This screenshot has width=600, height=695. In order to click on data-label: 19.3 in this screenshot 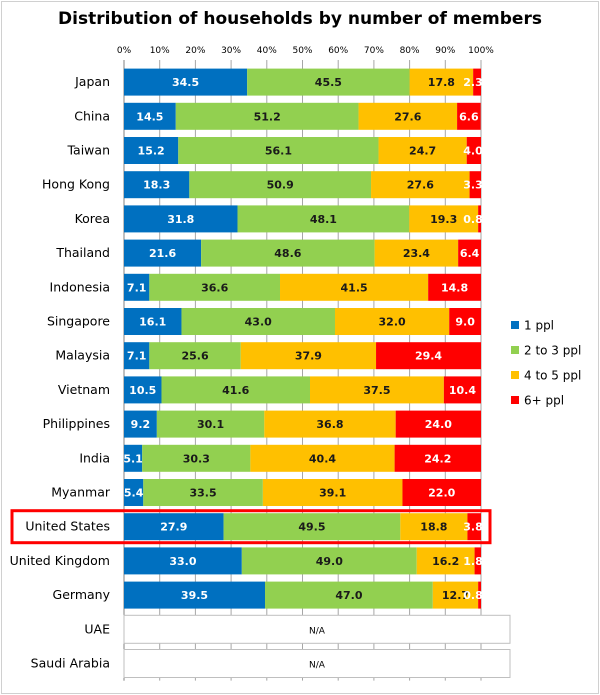, I will do `click(443, 219)`.